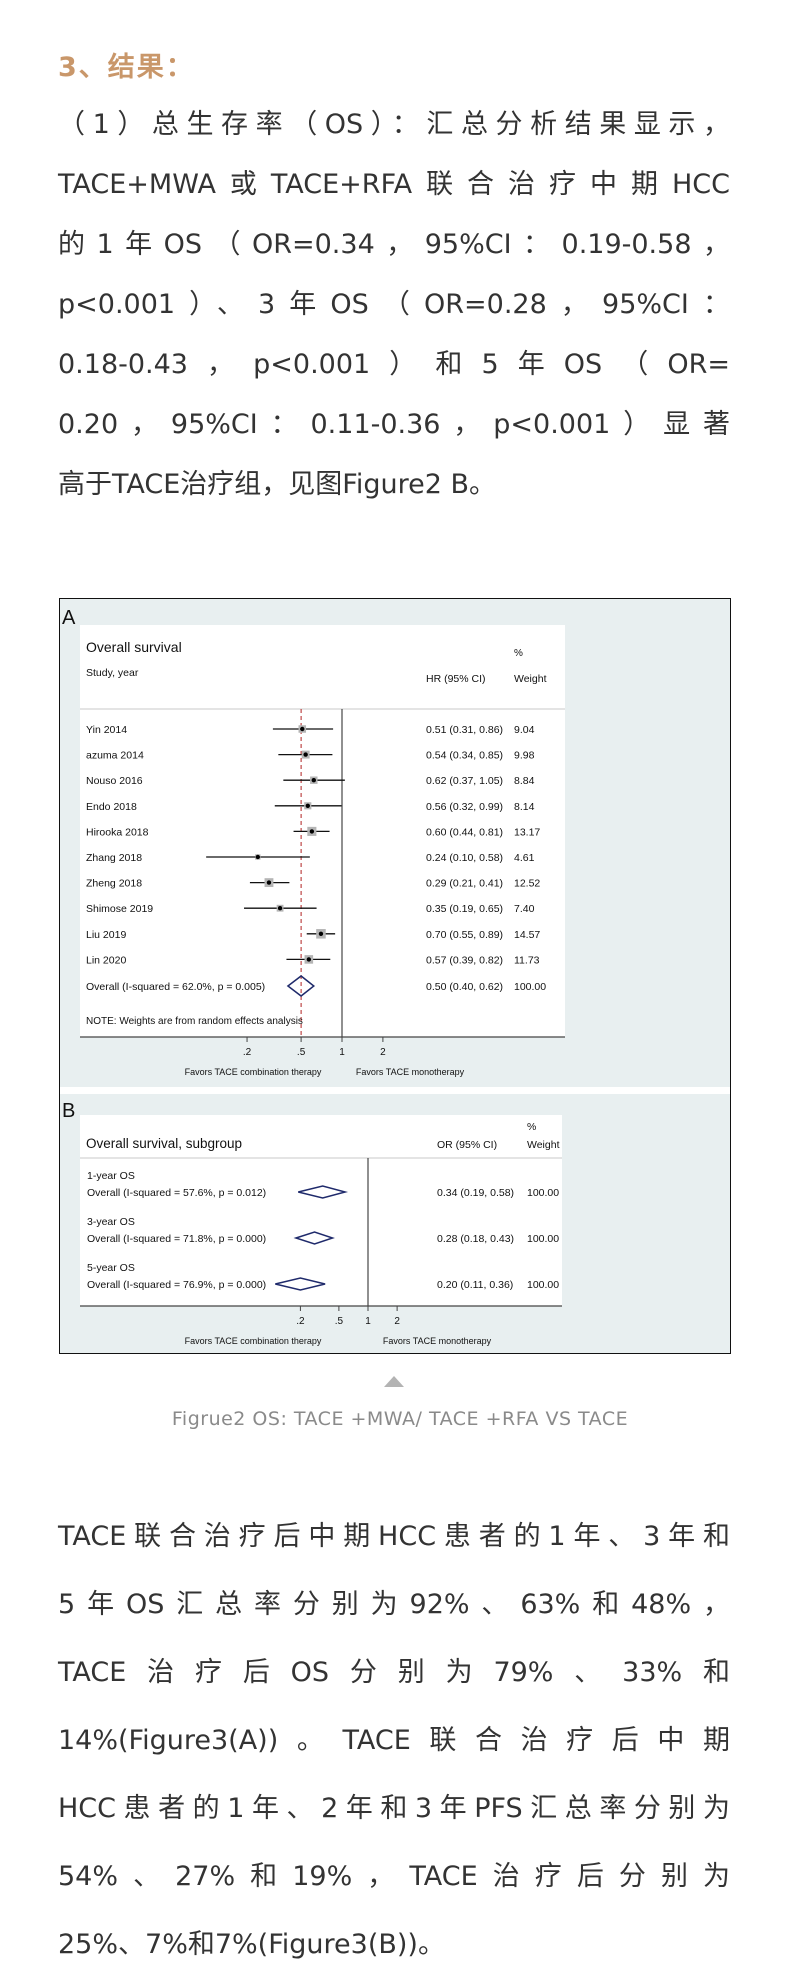  I want to click on study-weight-text: 11.73, so click(527, 960).